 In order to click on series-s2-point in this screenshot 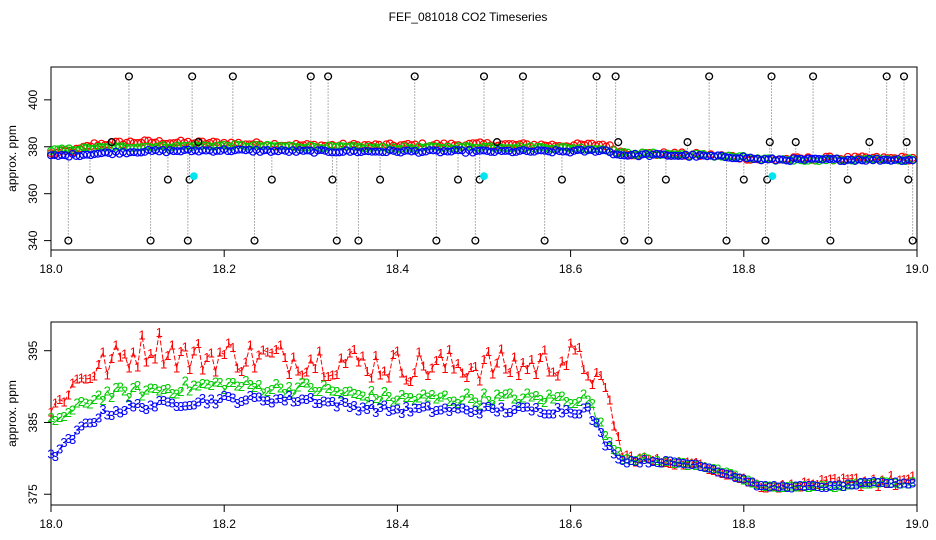, I will do `click(469, 146)`.